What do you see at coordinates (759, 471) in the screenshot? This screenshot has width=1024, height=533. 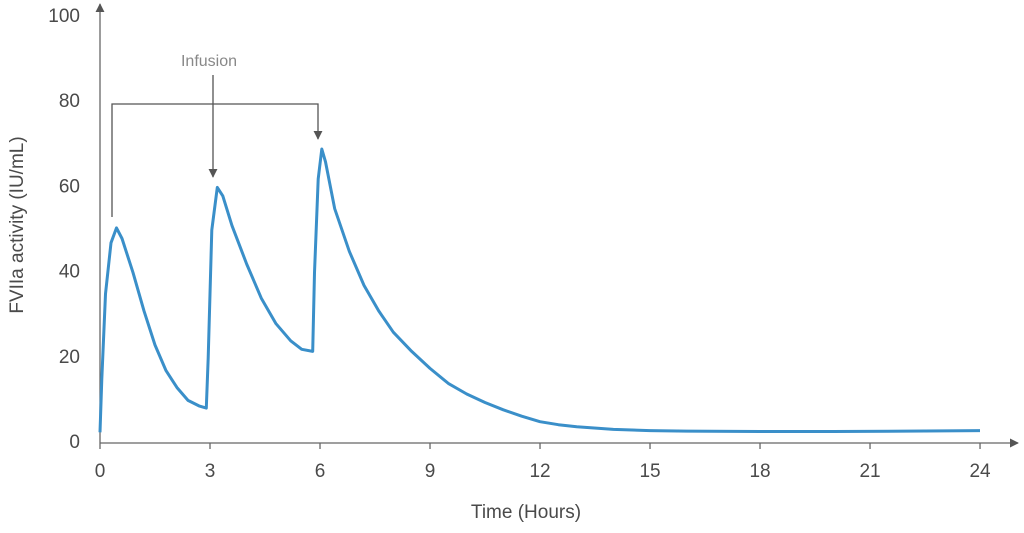 I see `x-tick-label: 18` at bounding box center [759, 471].